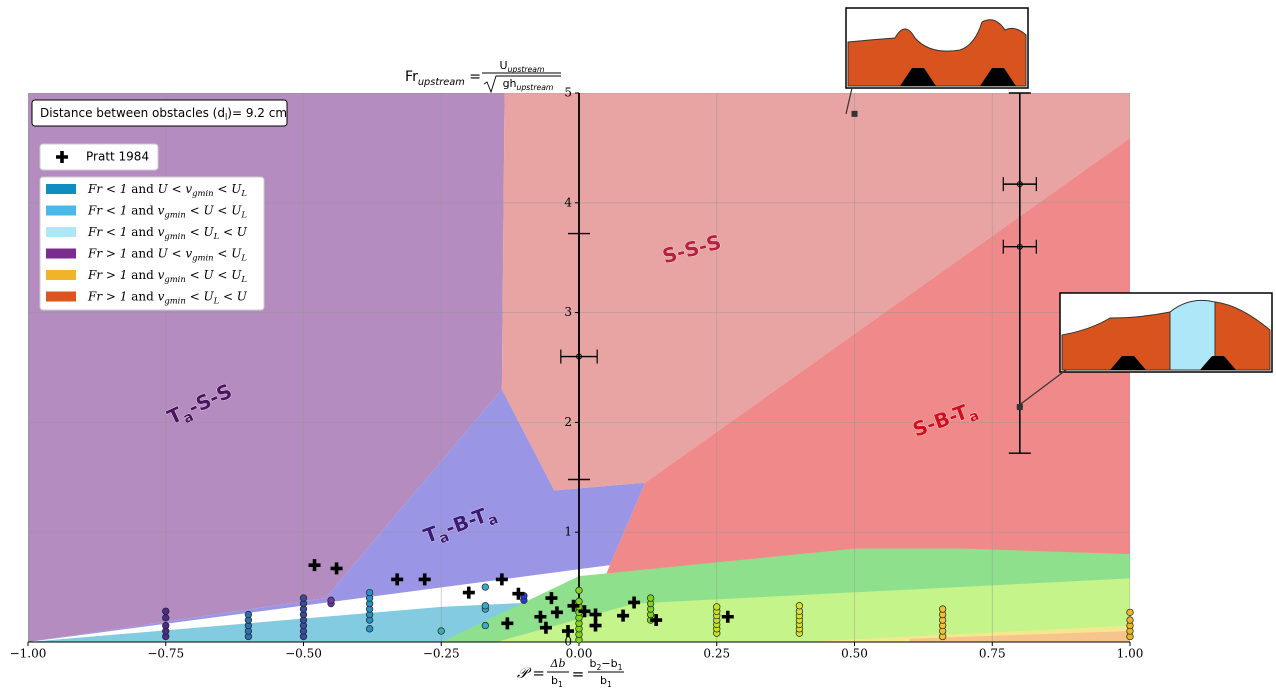 The width and height of the screenshot is (1276, 696). Describe the element at coordinates (117, 157) in the screenshot. I see `legend-label: Pratt 1984` at that location.